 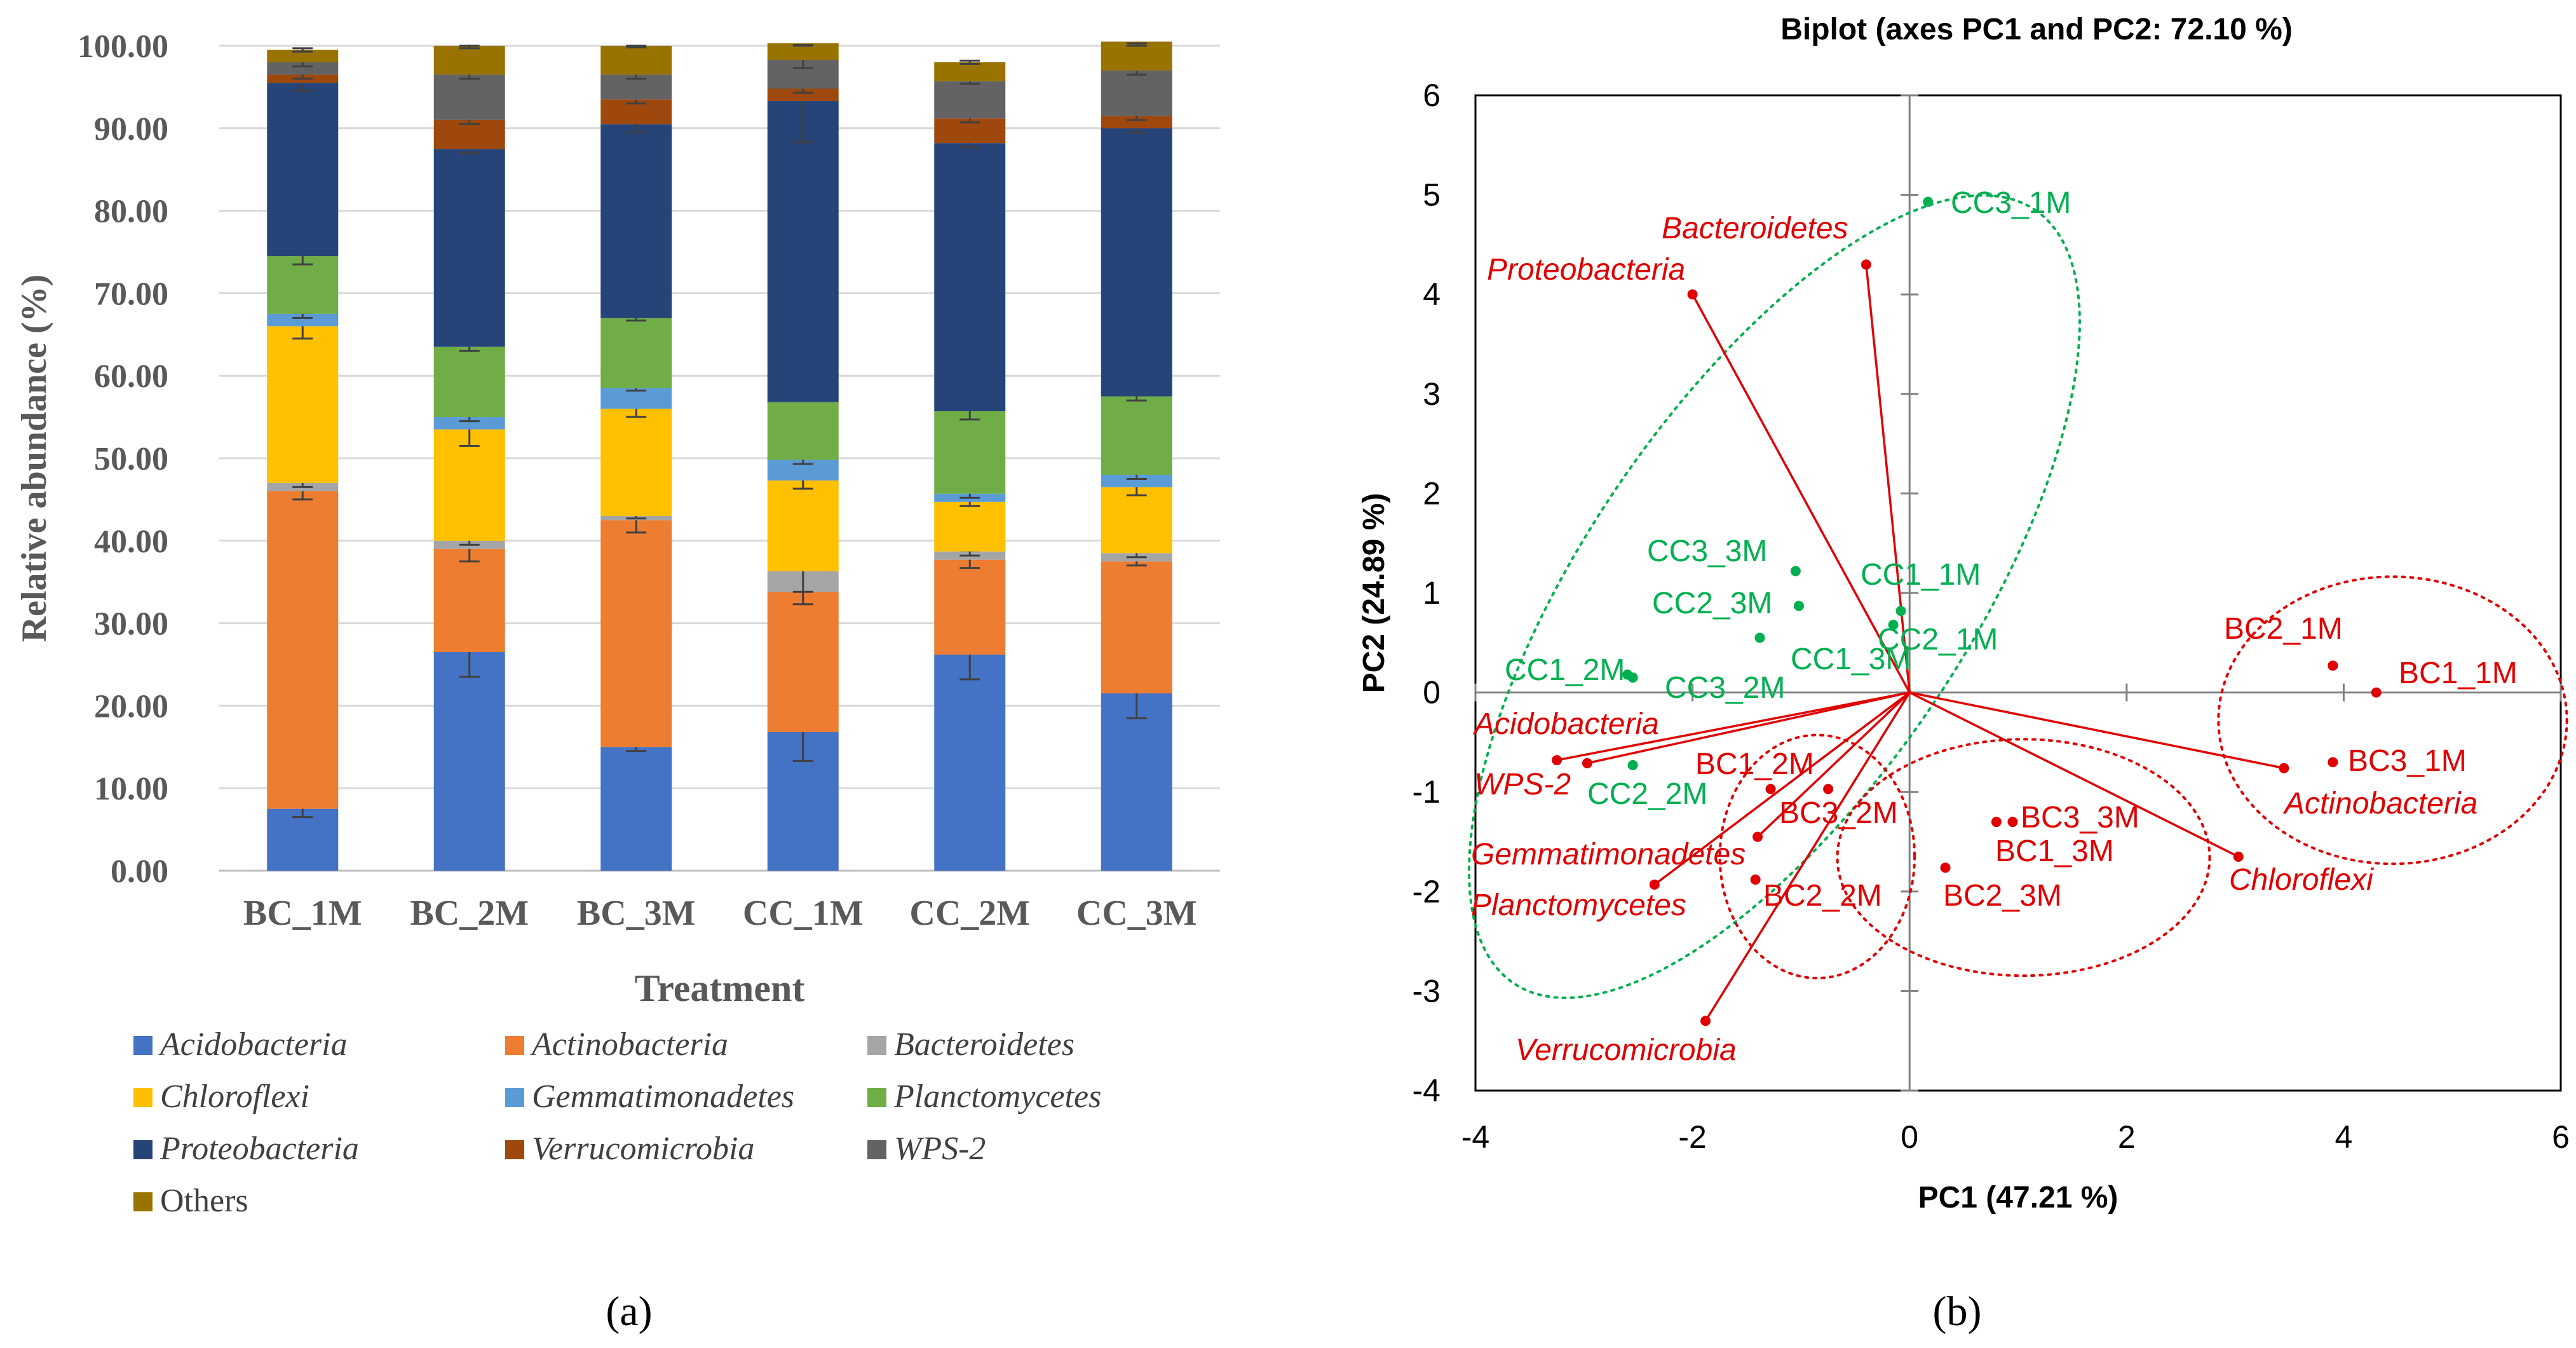 What do you see at coordinates (1432, 593) in the screenshot?
I see `y-tick-label: 1` at bounding box center [1432, 593].